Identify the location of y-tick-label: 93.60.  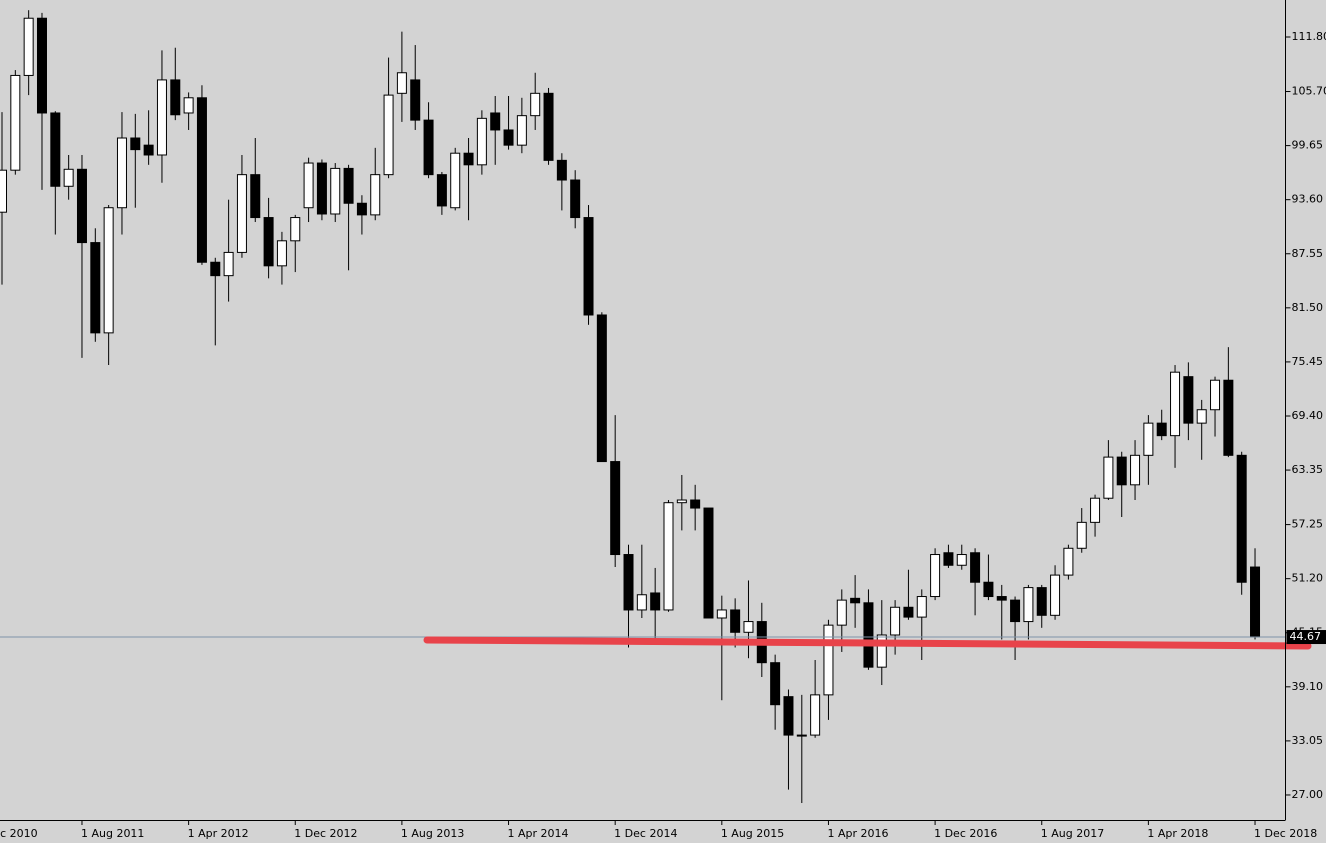
(1308, 199).